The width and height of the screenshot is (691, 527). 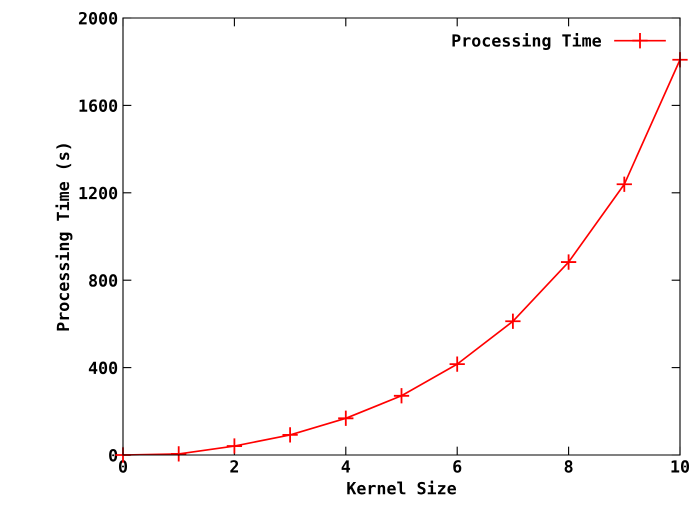 I want to click on x-tick-label: 4, so click(x=346, y=466).